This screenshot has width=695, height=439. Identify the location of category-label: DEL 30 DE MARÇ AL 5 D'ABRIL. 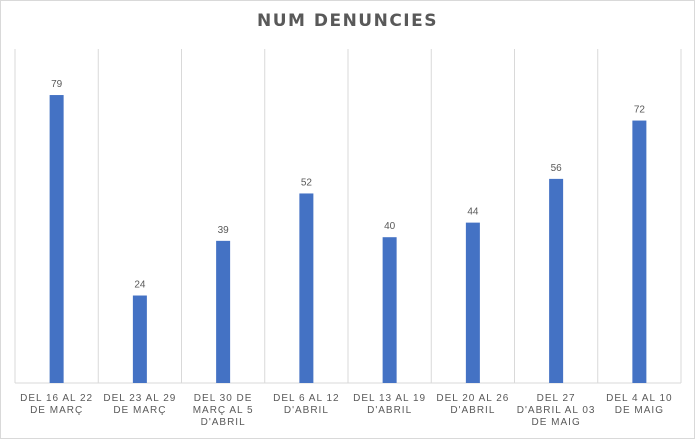
(223, 410).